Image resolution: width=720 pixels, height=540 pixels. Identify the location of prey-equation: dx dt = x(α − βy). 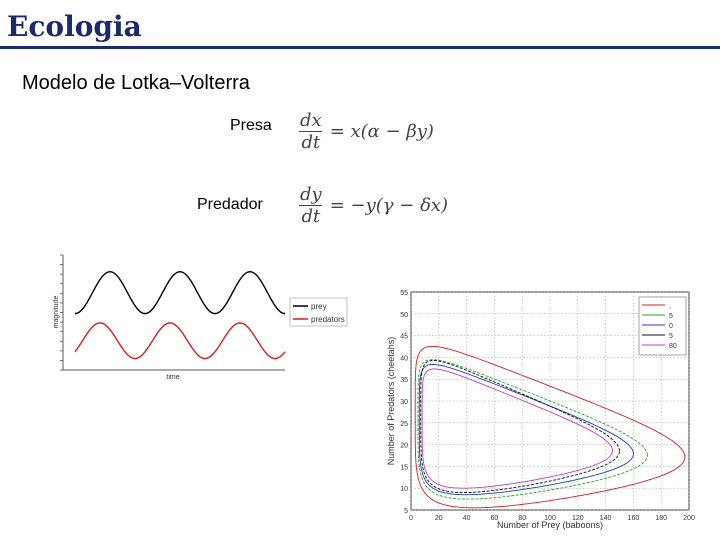
(366, 131).